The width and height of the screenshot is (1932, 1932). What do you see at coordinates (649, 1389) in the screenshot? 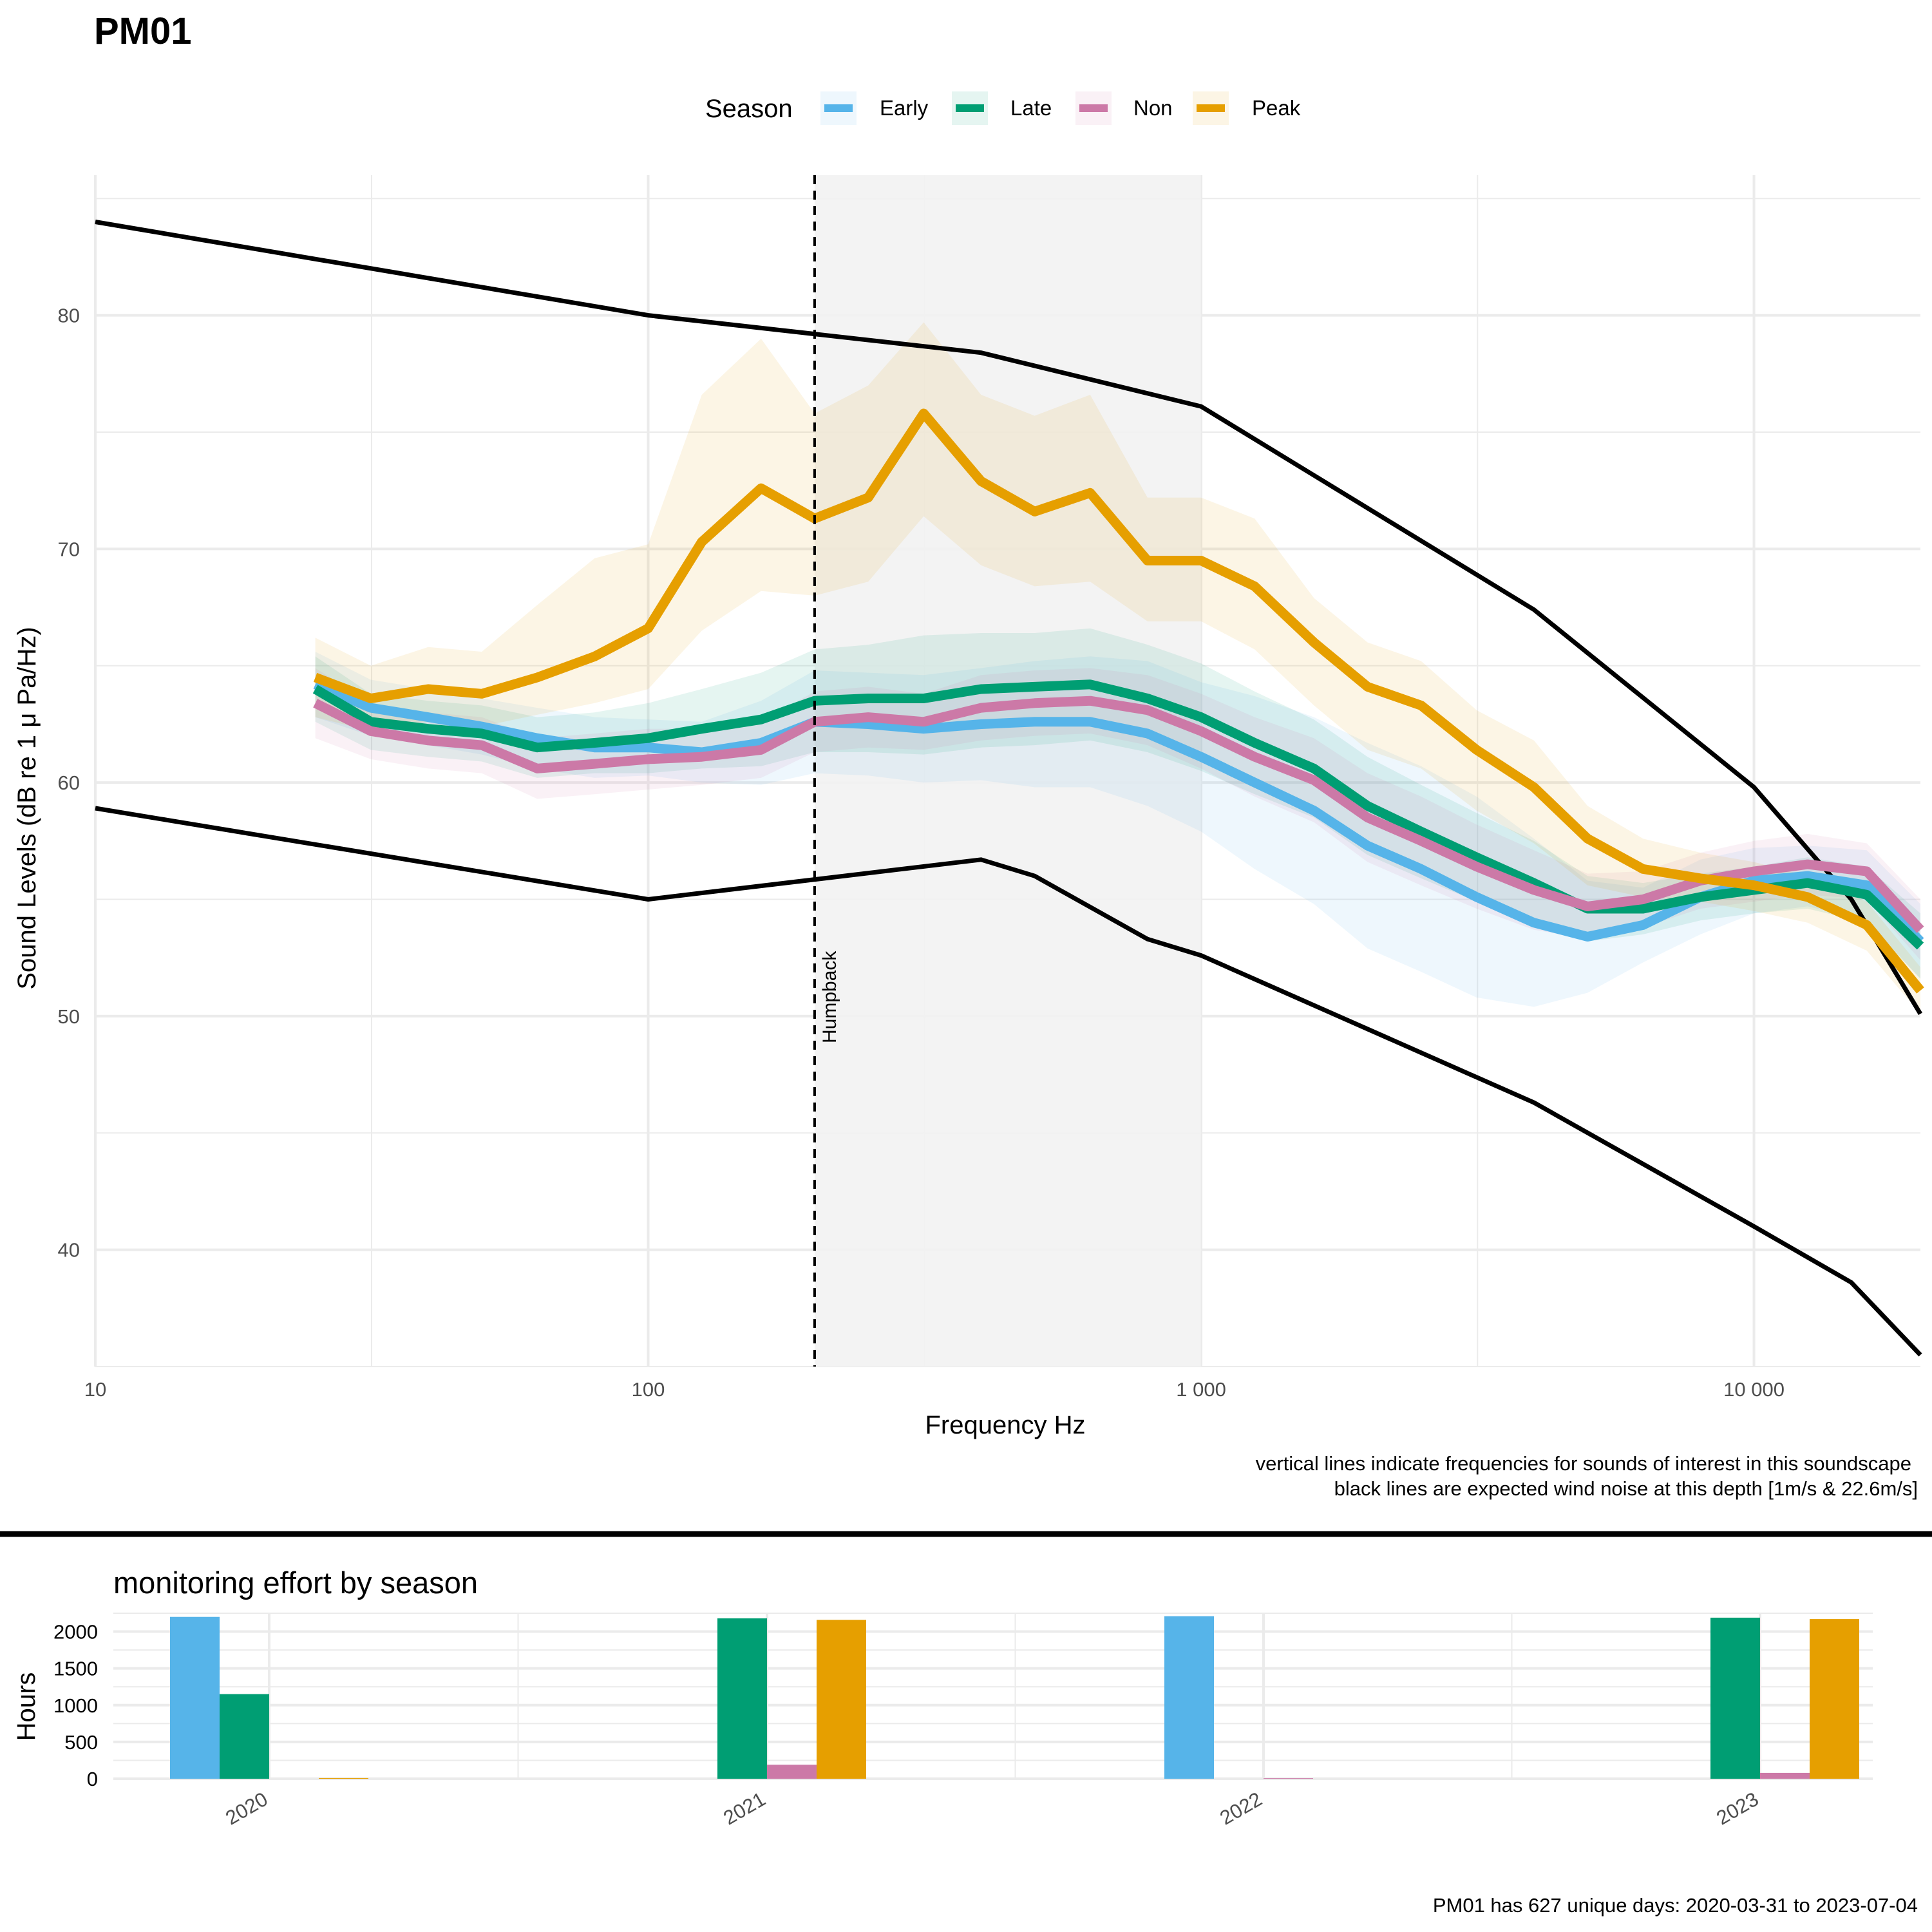
I see `x-tick-label: 100` at bounding box center [649, 1389].